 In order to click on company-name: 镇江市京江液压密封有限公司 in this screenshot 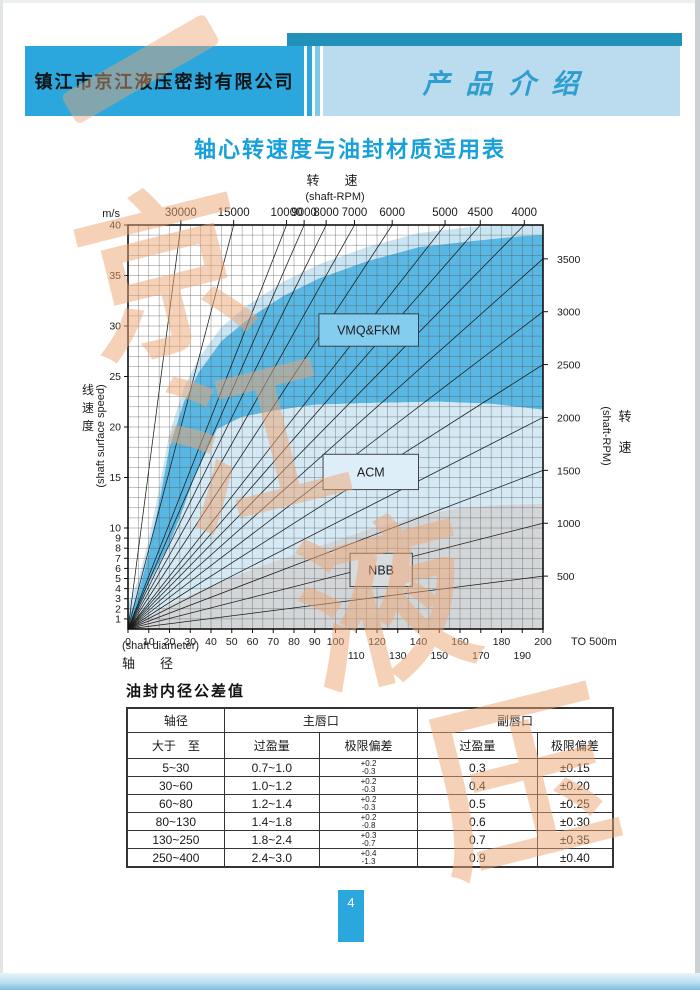, I will do `click(164, 82)`.